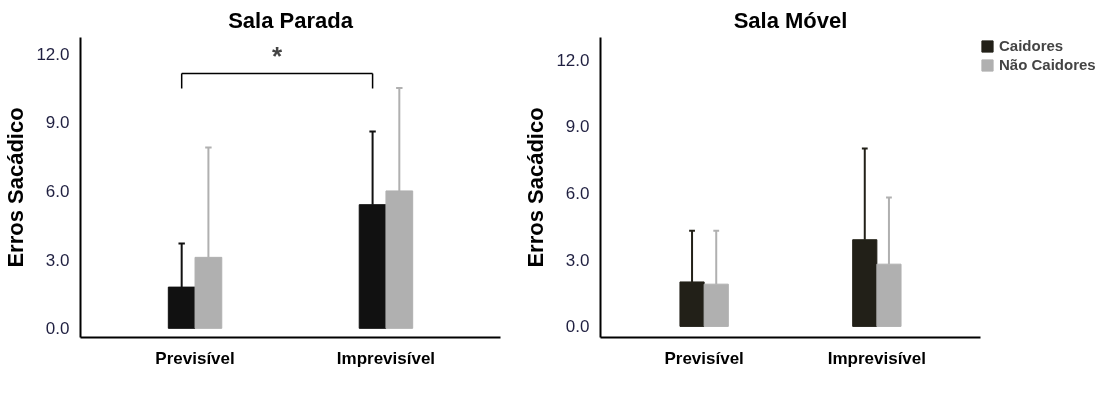 The image size is (1112, 400). What do you see at coordinates (291, 20) in the screenshot?
I see `chart-title: Sala Parada` at bounding box center [291, 20].